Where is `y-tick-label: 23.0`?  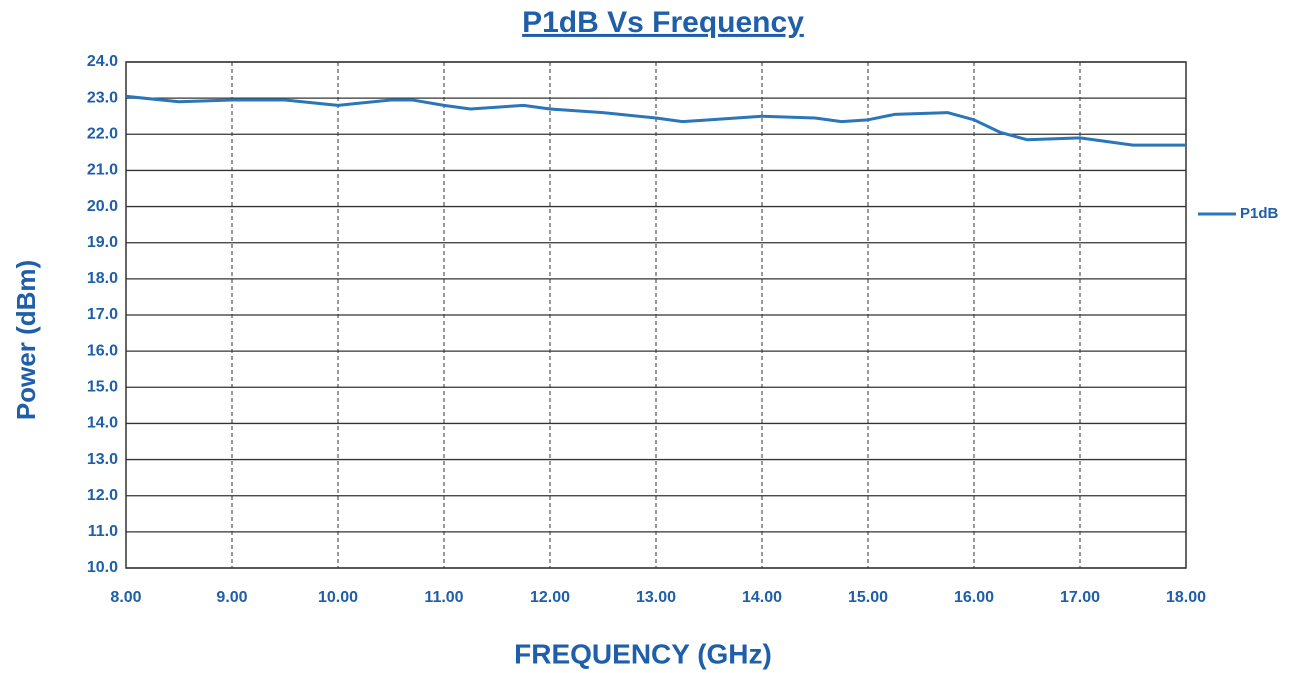 y-tick-label: 23.0 is located at coordinates (102, 97).